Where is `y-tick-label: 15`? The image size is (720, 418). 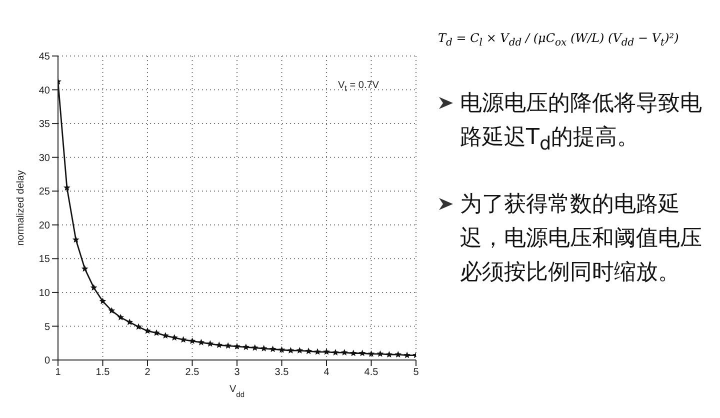 y-tick-label: 15 is located at coordinates (44, 260).